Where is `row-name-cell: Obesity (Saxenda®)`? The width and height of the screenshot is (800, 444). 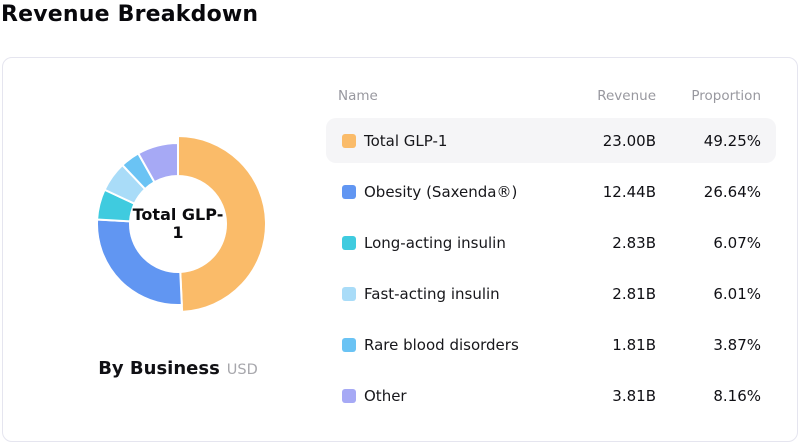 row-name-cell: Obesity (Saxenda®) is located at coordinates (443, 192).